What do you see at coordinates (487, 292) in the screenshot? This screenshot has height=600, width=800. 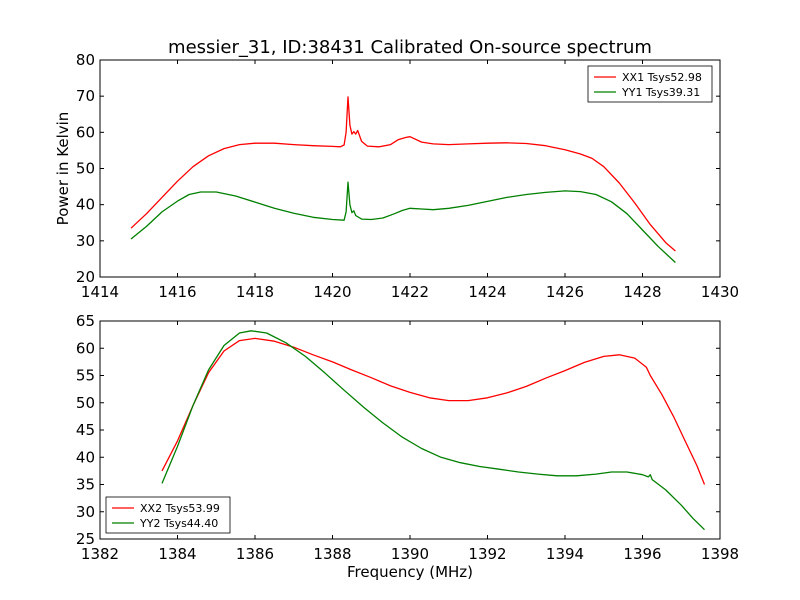 I see `x-tick-label: 1424` at bounding box center [487, 292].